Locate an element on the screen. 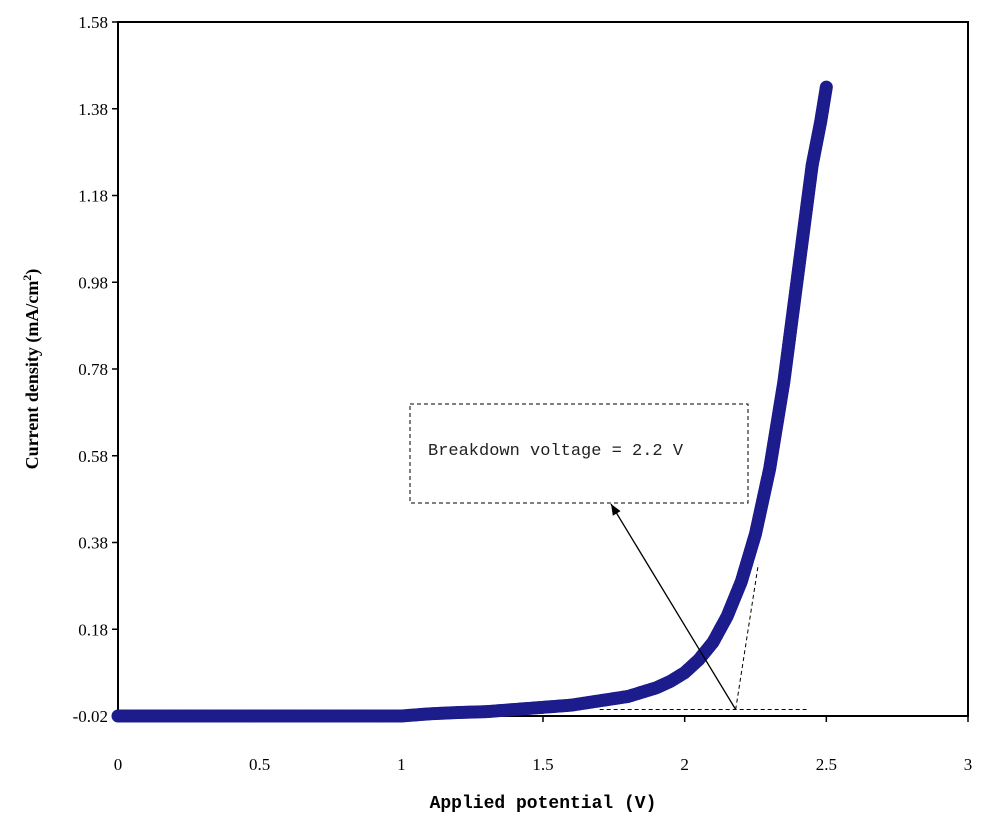 This screenshot has width=981, height=824. annotation-box is located at coordinates (579, 453).